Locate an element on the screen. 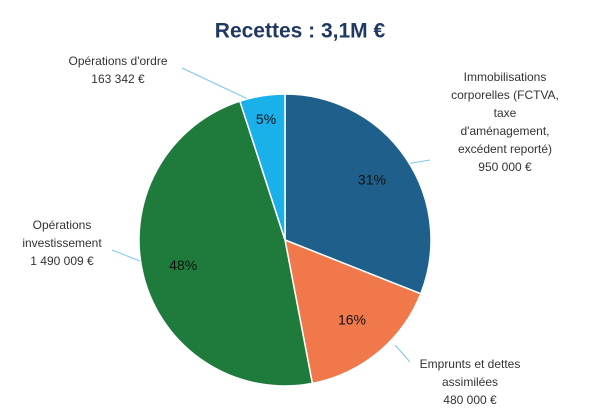  value-label: 48% is located at coordinates (183, 265).